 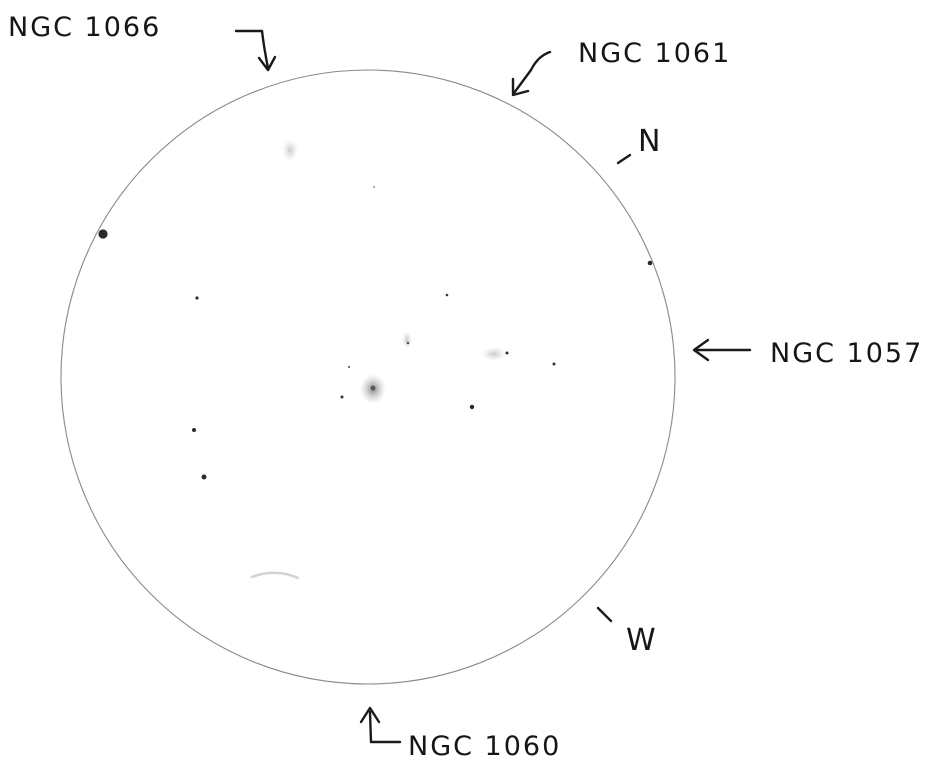 I want to click on label-ngc1061: NGC 1061, so click(x=654, y=53).